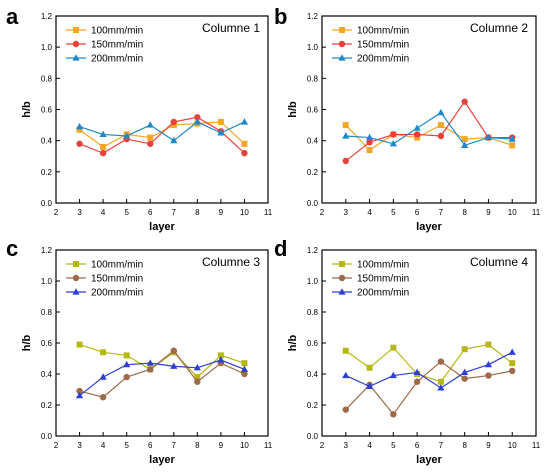 The height and width of the screenshot is (476, 550). Describe the element at coordinates (280, 16) in the screenshot. I see `panel-letter: b` at that location.